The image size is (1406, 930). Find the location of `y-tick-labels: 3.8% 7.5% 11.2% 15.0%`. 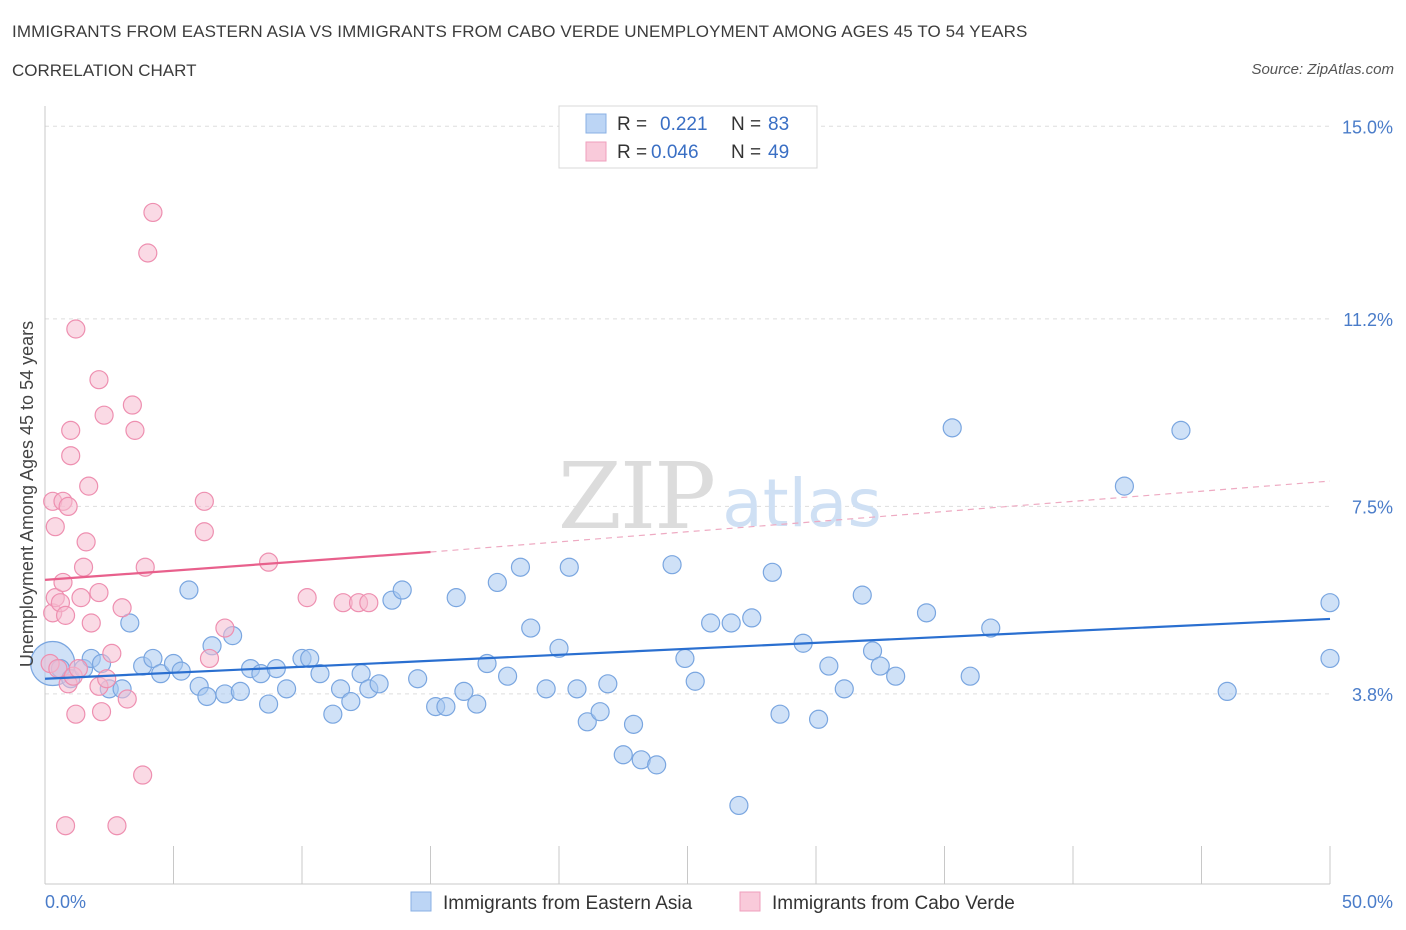

y-tick-labels: 3.8% 7.5% 11.2% 15.0% is located at coordinates (1367, 411).